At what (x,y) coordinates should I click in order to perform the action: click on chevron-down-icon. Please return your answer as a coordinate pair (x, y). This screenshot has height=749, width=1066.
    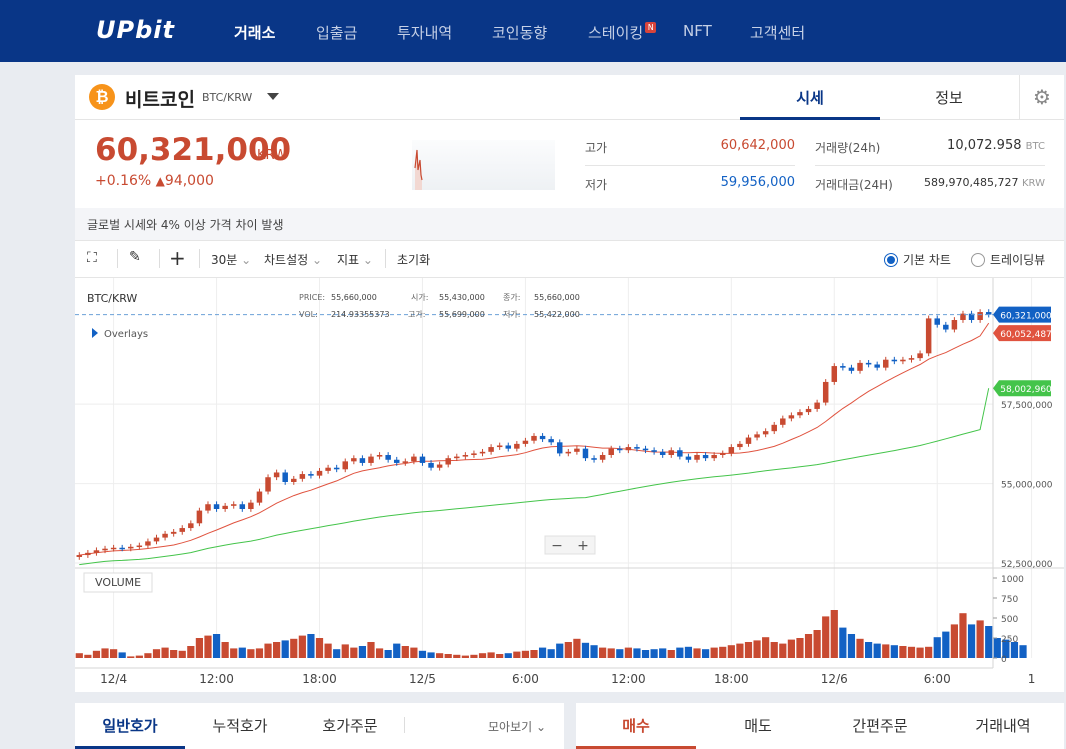
    Looking at the image, I should click on (273, 96).